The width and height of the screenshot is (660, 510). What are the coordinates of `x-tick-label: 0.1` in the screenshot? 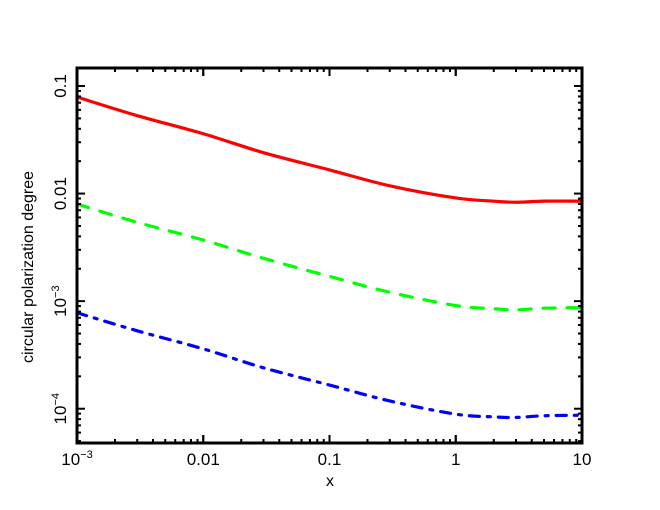 It's located at (330, 459).